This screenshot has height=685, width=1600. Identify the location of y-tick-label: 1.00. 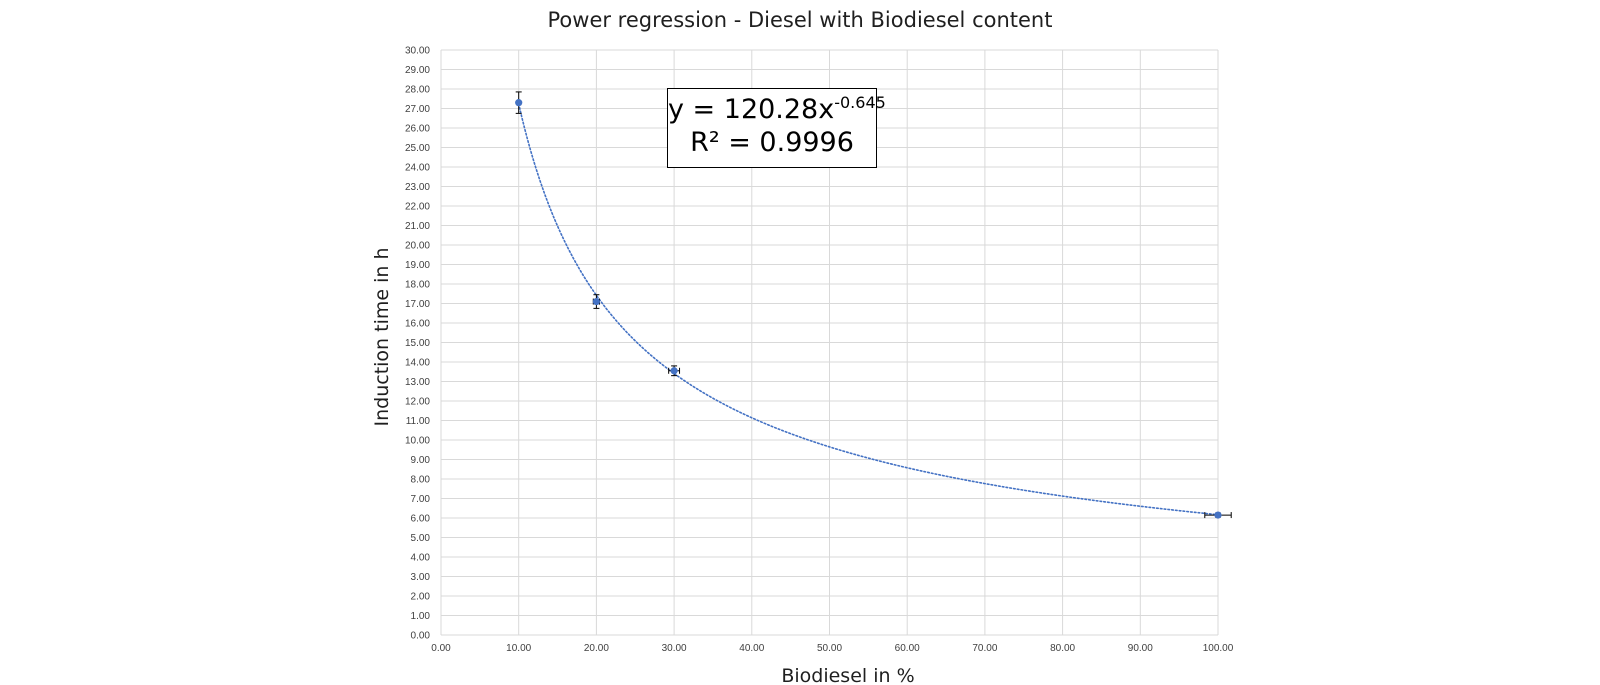
(421, 616).